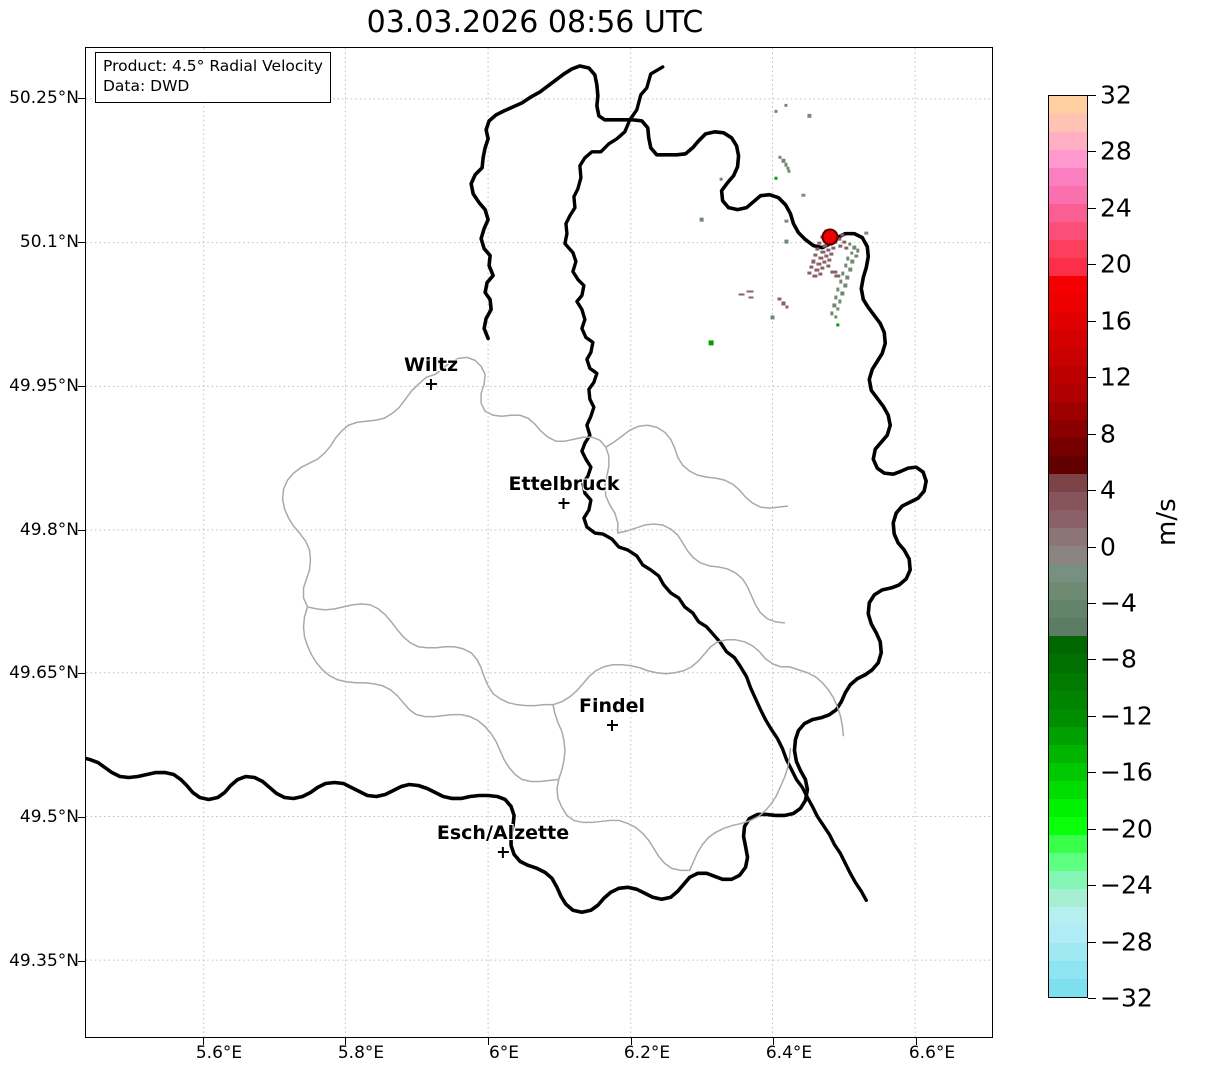  Describe the element at coordinates (44, 673) in the screenshot. I see `ytick-label-49-65: 49.65°N` at that location.